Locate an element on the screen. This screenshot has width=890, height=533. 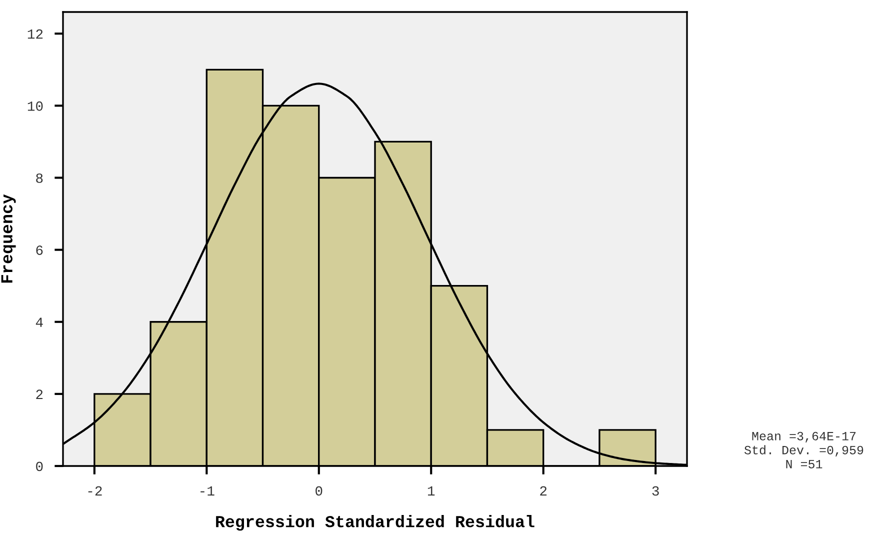
y-tick-label: 8 is located at coordinates (39, 178).